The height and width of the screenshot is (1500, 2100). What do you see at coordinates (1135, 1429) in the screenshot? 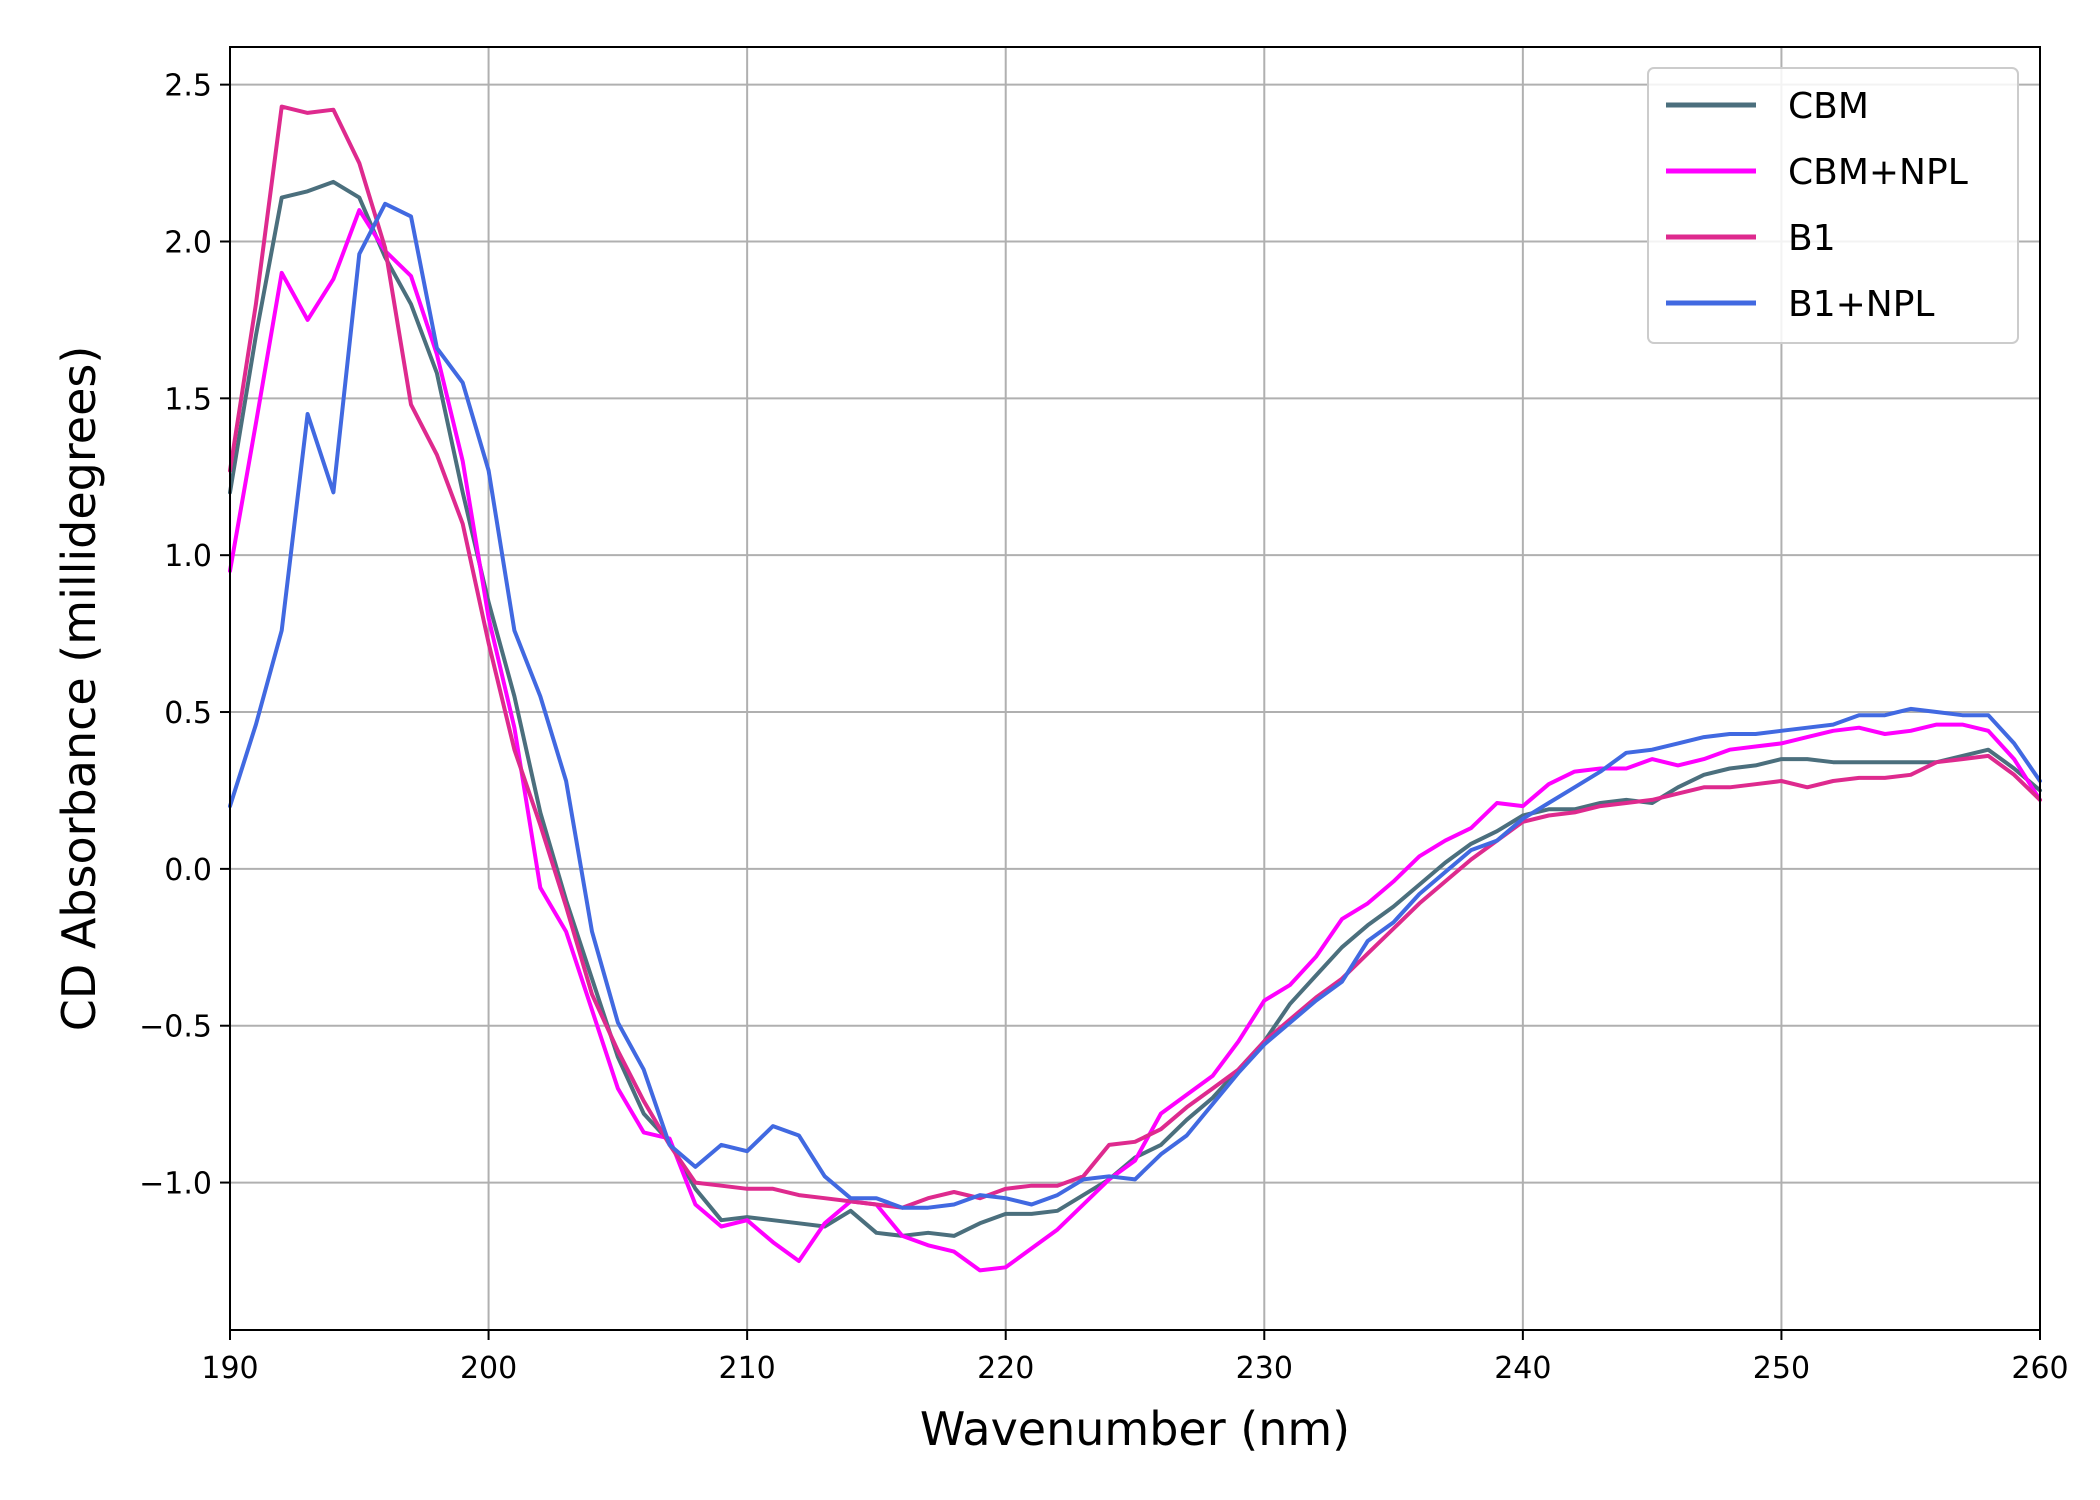
I see `x-axis-label: Wavenumber (nm)` at bounding box center [1135, 1429].